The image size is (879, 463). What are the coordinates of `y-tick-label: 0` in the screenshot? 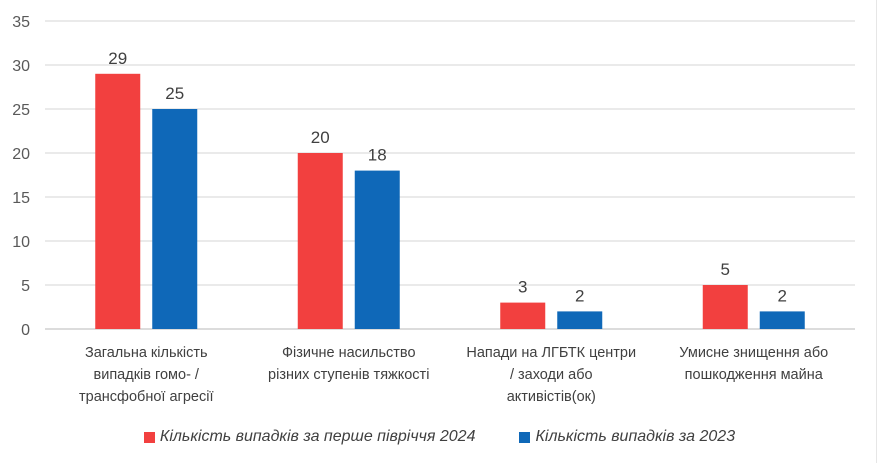 It's located at (25, 330).